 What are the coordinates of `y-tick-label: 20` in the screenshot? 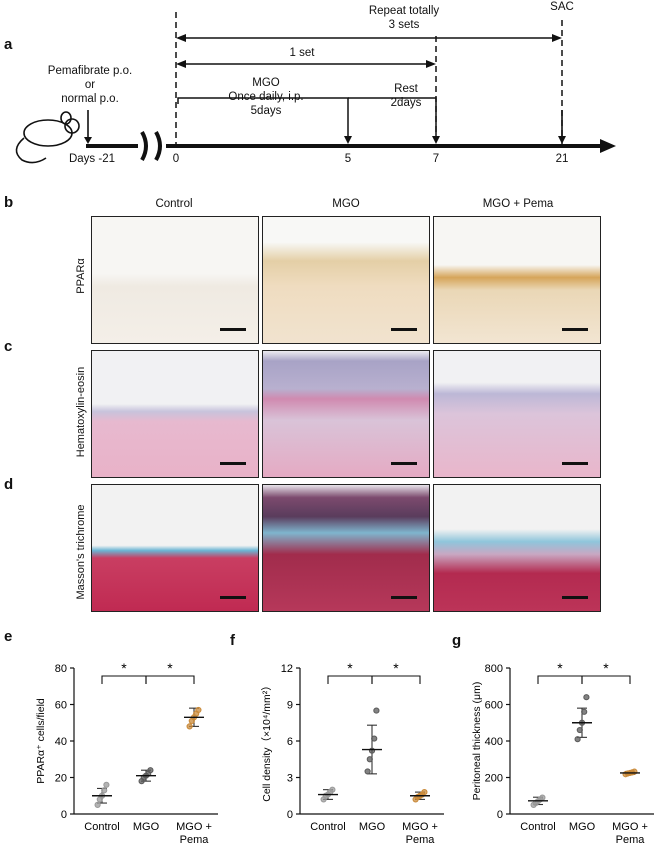 It's located at (61, 779).